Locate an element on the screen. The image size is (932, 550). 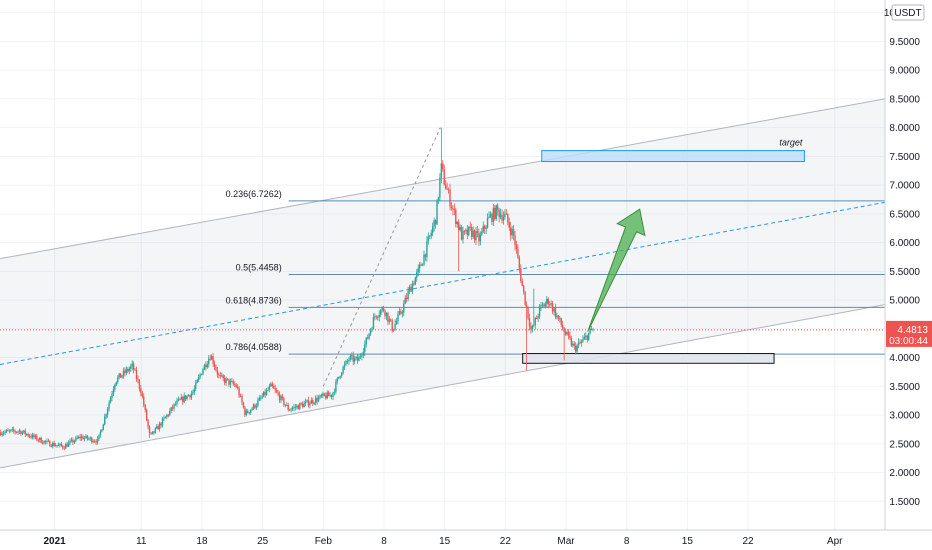
time-tick-label: 2021 is located at coordinates (54, 541).